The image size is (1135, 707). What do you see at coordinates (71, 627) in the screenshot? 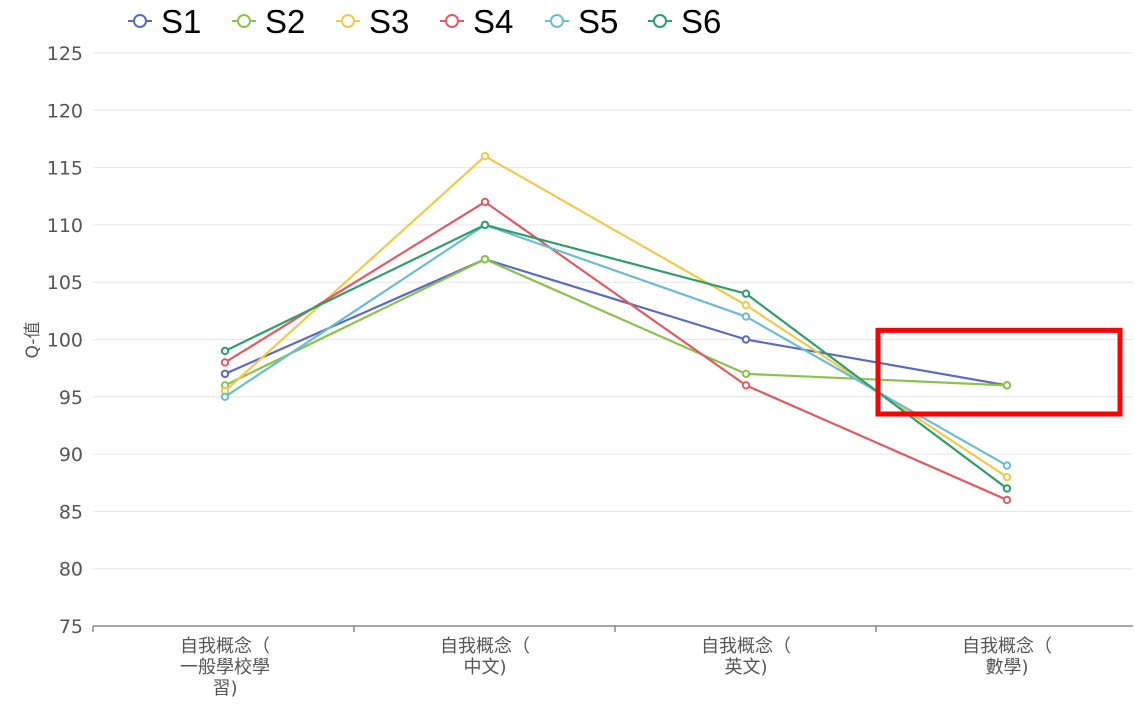
I see `y-tick-label: 75` at bounding box center [71, 627].